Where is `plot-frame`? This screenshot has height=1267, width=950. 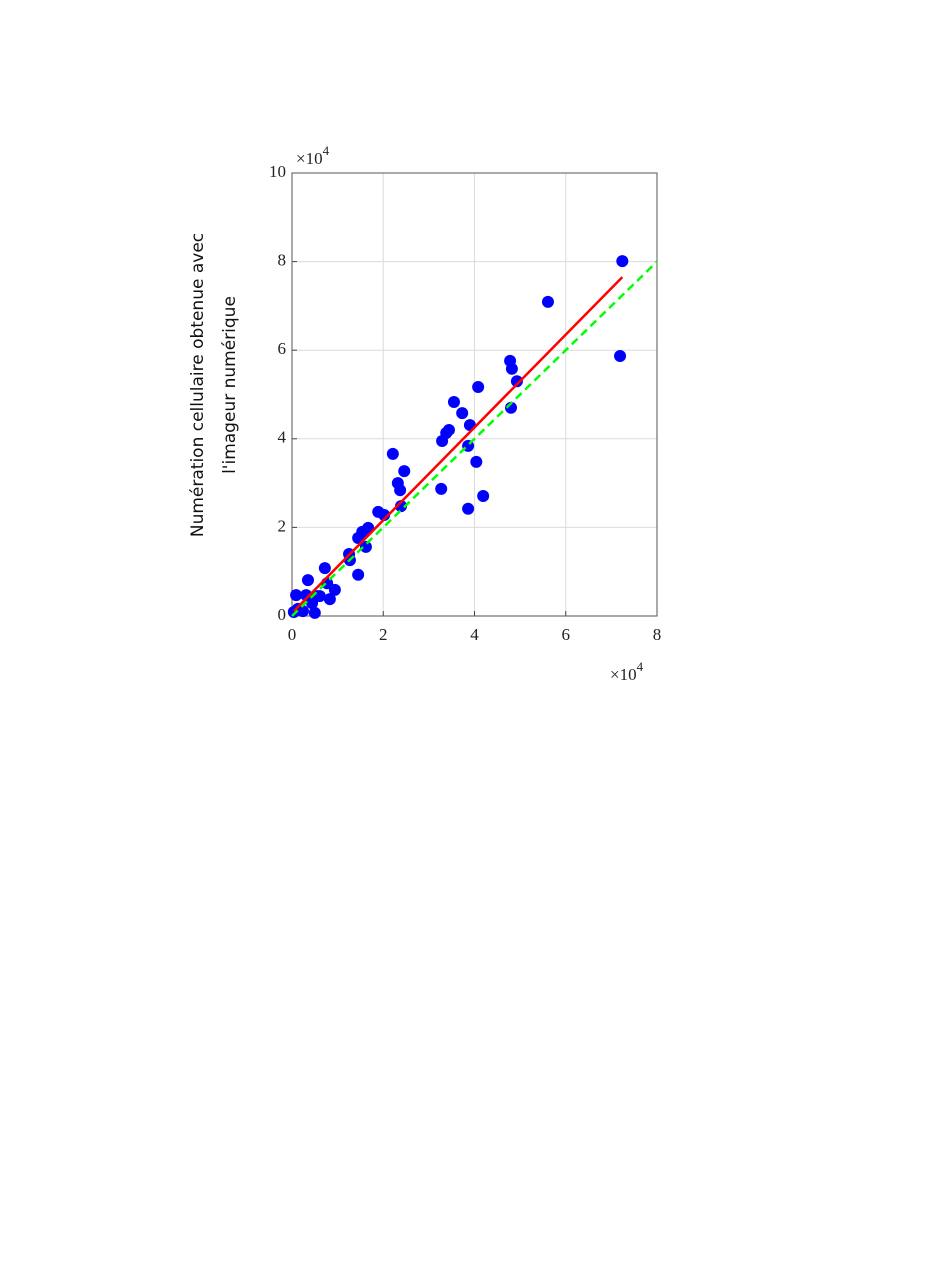 plot-frame is located at coordinates (474, 394).